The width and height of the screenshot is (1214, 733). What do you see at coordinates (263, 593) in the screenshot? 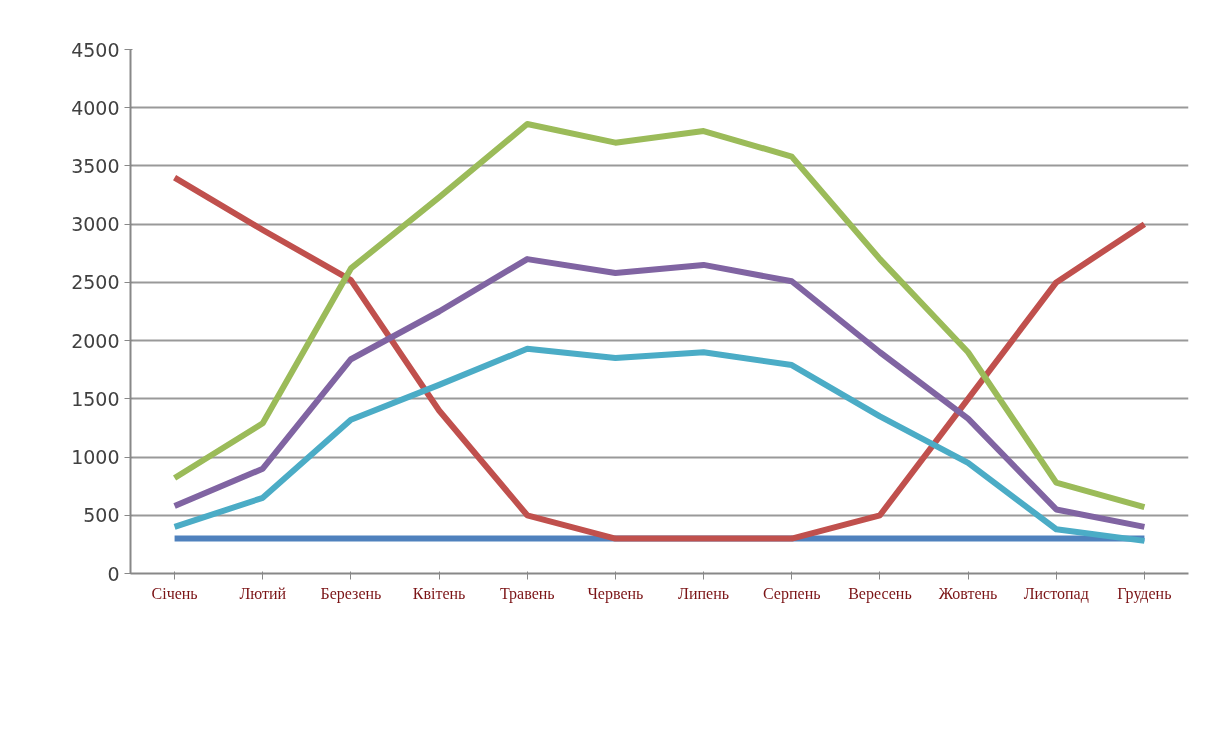
I see `x-tick-label: Лютий` at bounding box center [263, 593].